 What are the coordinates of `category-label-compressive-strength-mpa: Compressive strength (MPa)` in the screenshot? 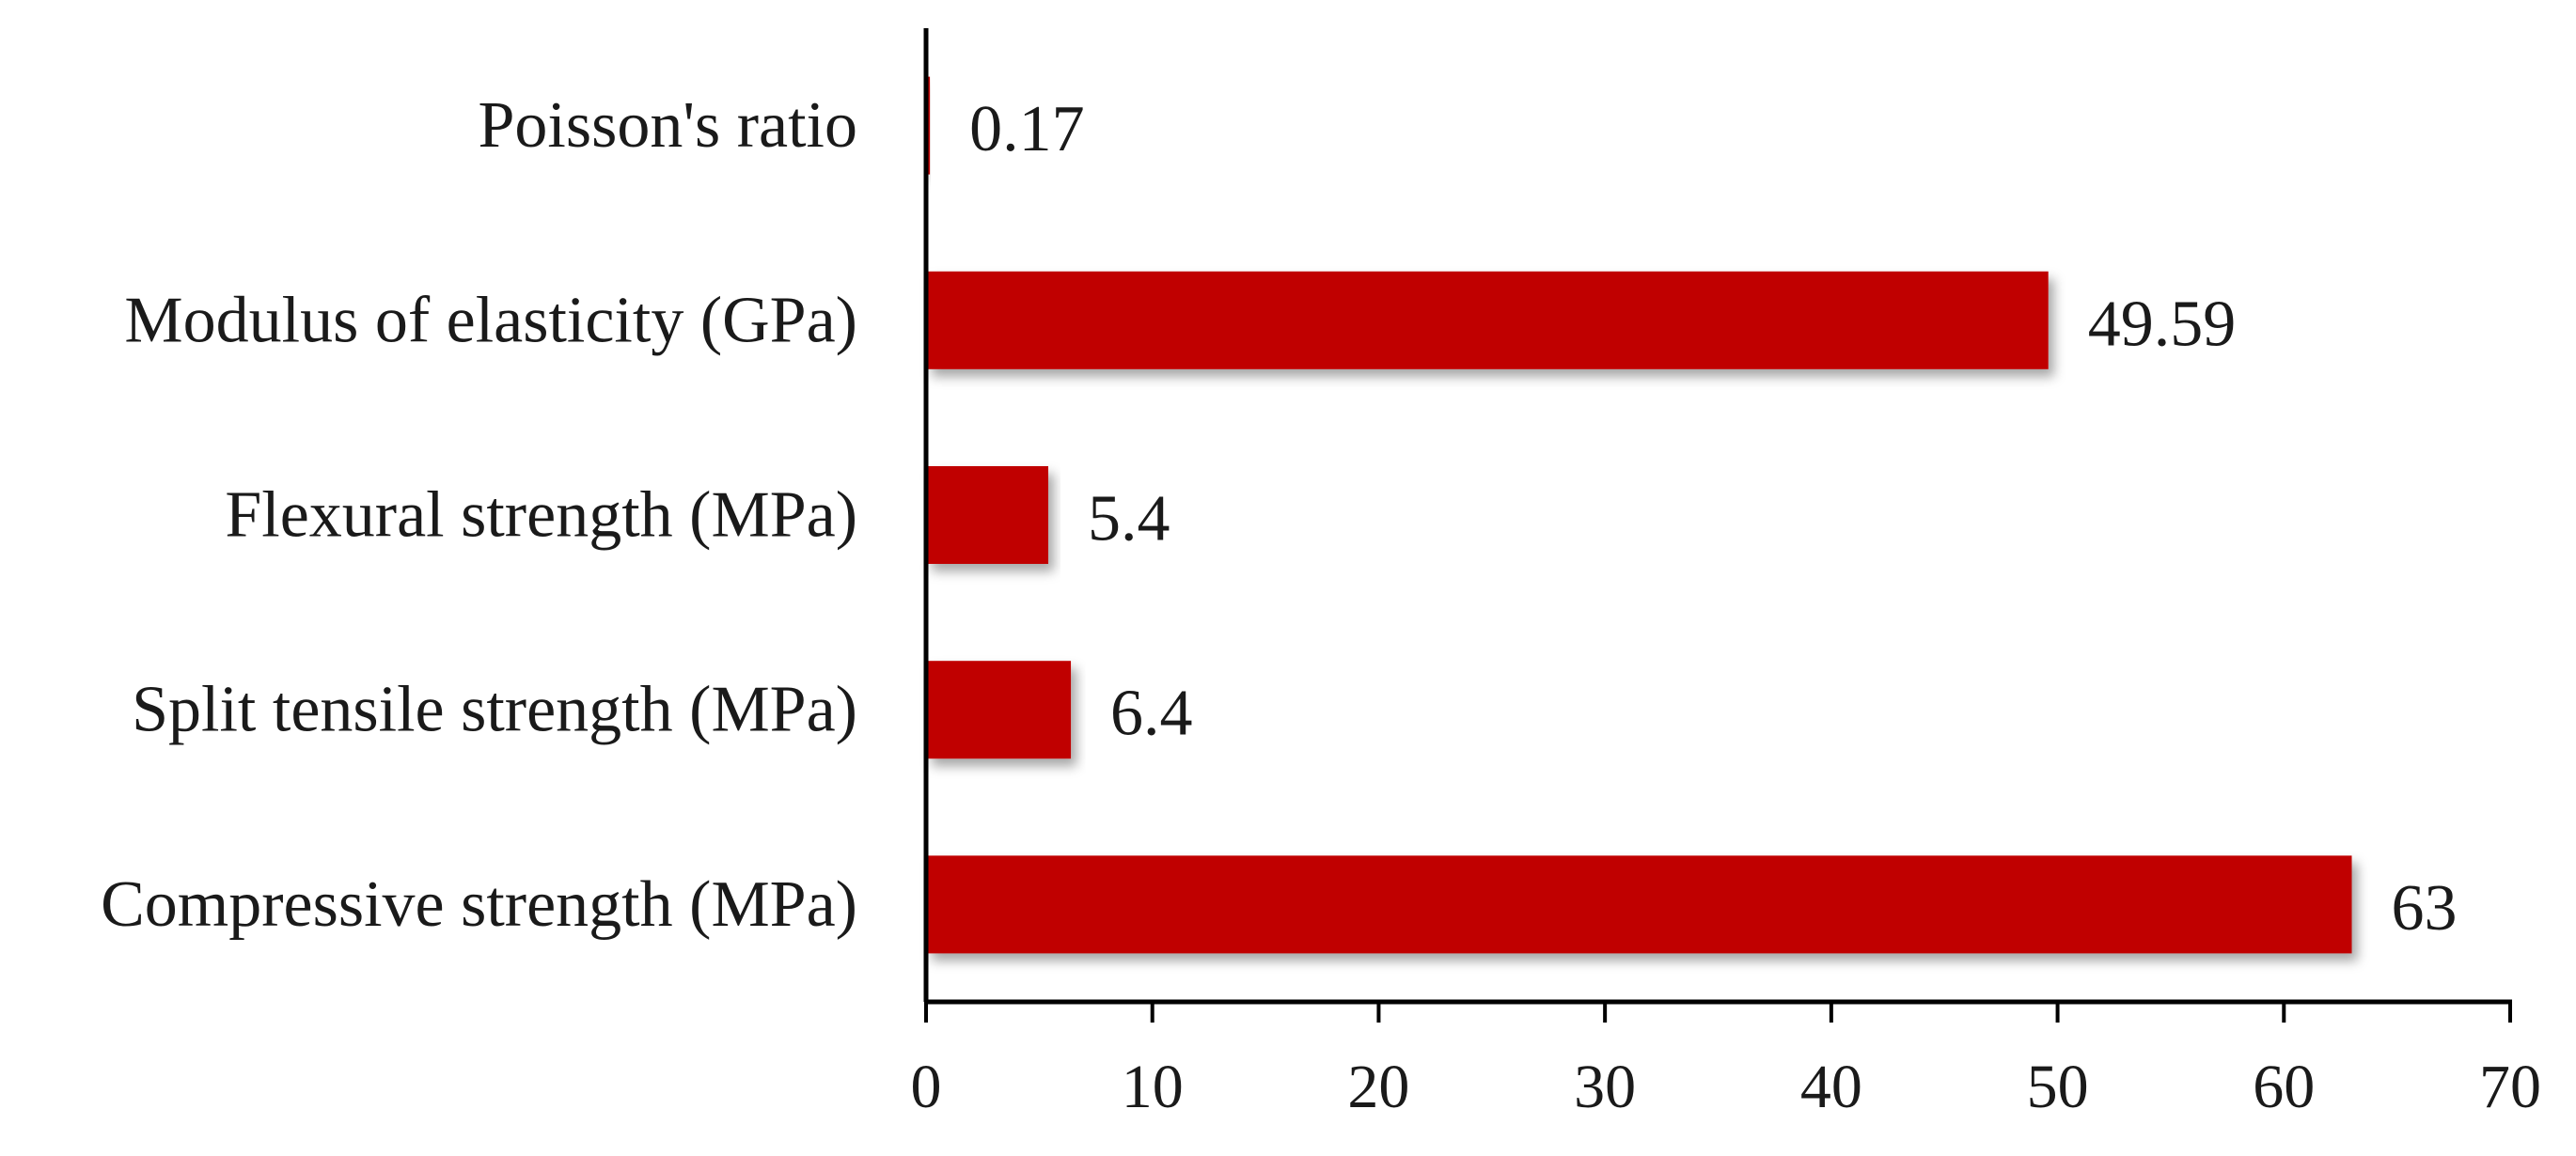 It's located at (479, 904).